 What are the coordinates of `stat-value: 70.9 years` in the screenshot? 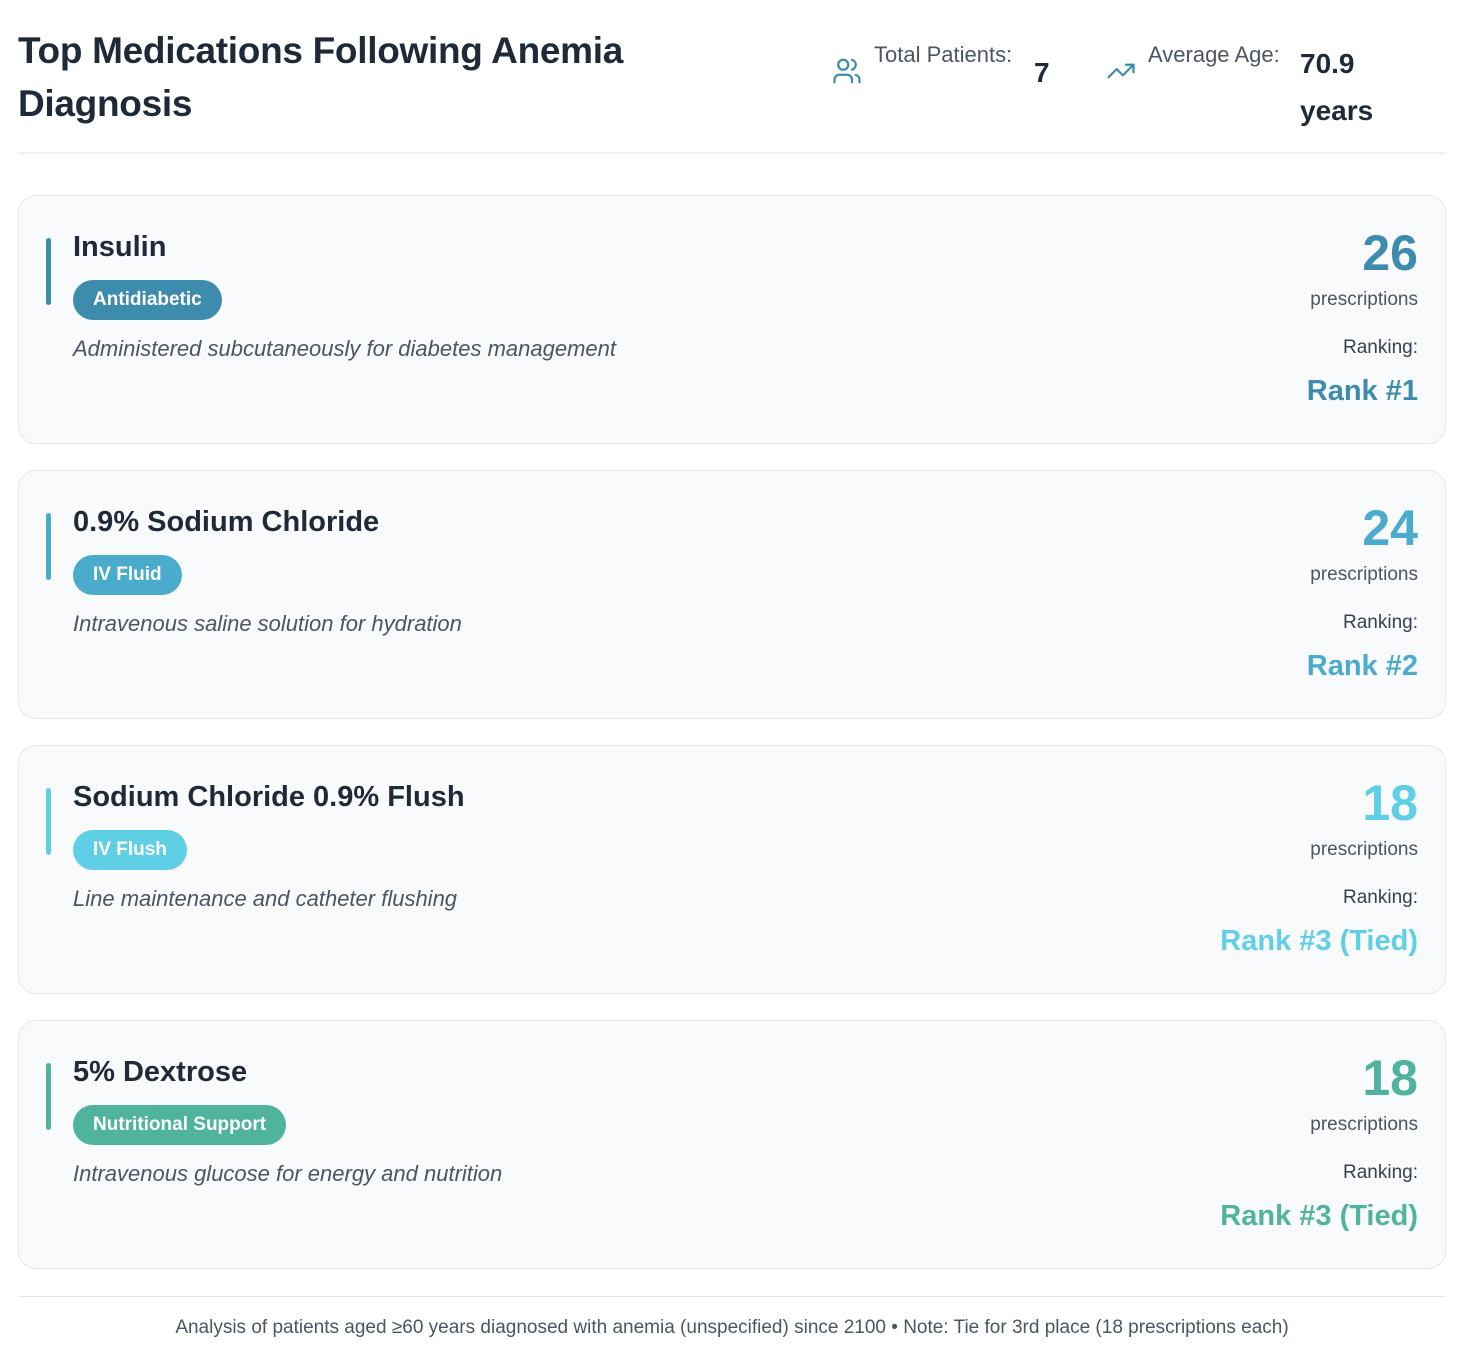 It's located at (1337, 87).